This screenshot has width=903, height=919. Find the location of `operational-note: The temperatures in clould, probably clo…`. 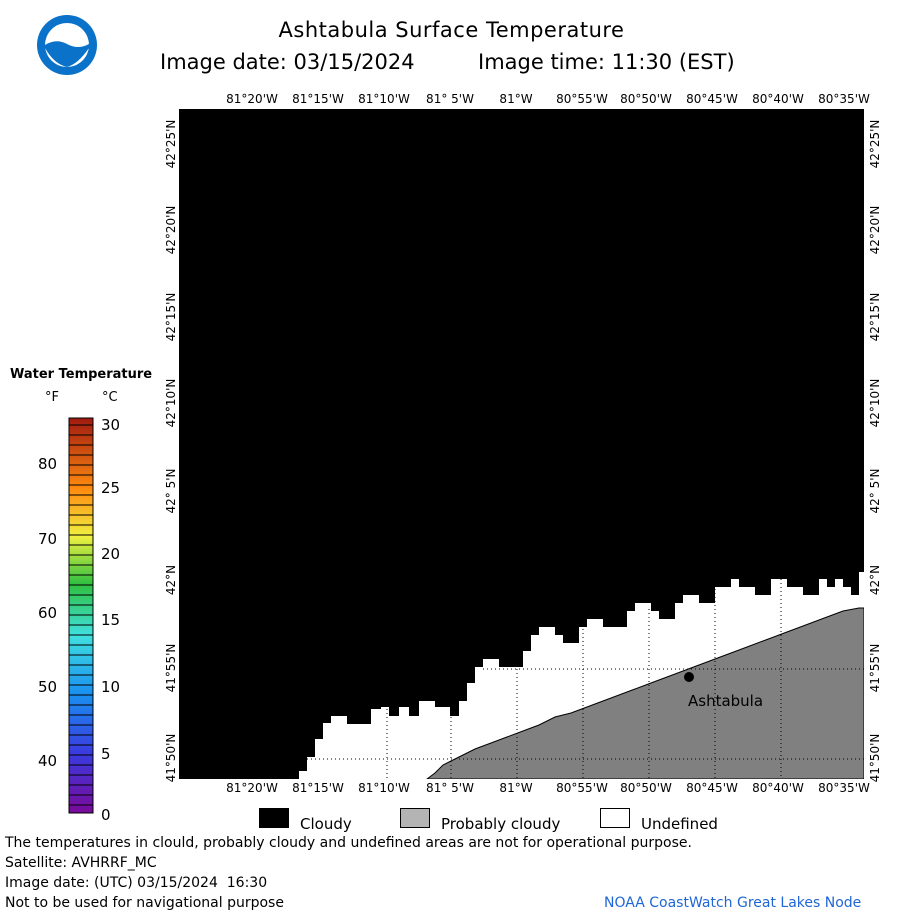

operational-note: The temperatures in clould, probably clo… is located at coordinates (348, 843).